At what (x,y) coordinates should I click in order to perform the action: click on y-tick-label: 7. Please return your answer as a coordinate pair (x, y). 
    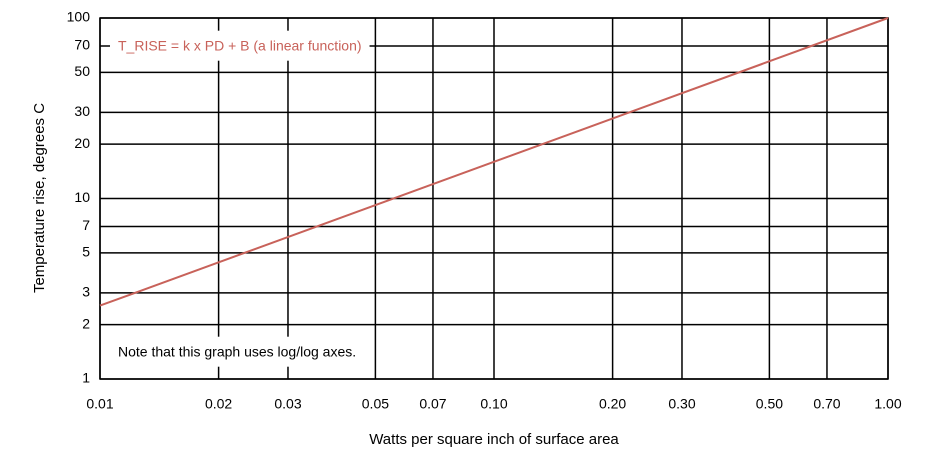
    Looking at the image, I should click on (86, 225).